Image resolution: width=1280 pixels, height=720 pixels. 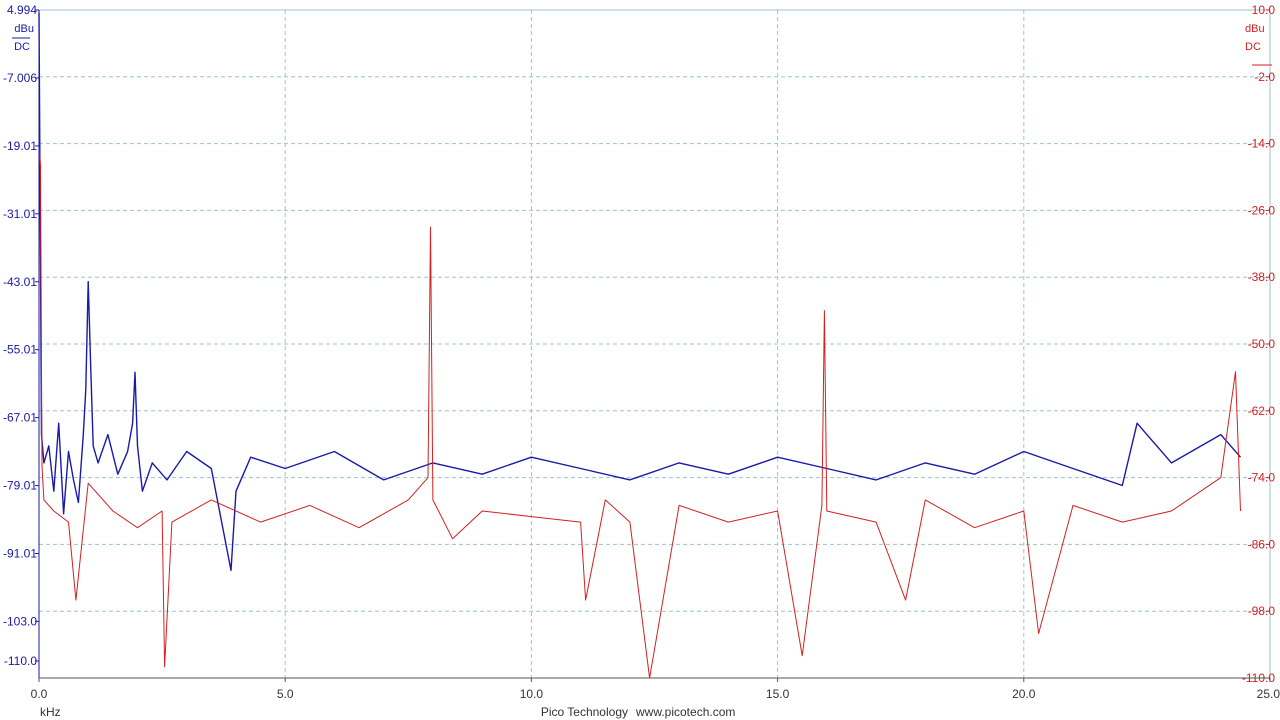 What do you see at coordinates (1264, 77) in the screenshot?
I see `right-tick-label: -2.0` at bounding box center [1264, 77].